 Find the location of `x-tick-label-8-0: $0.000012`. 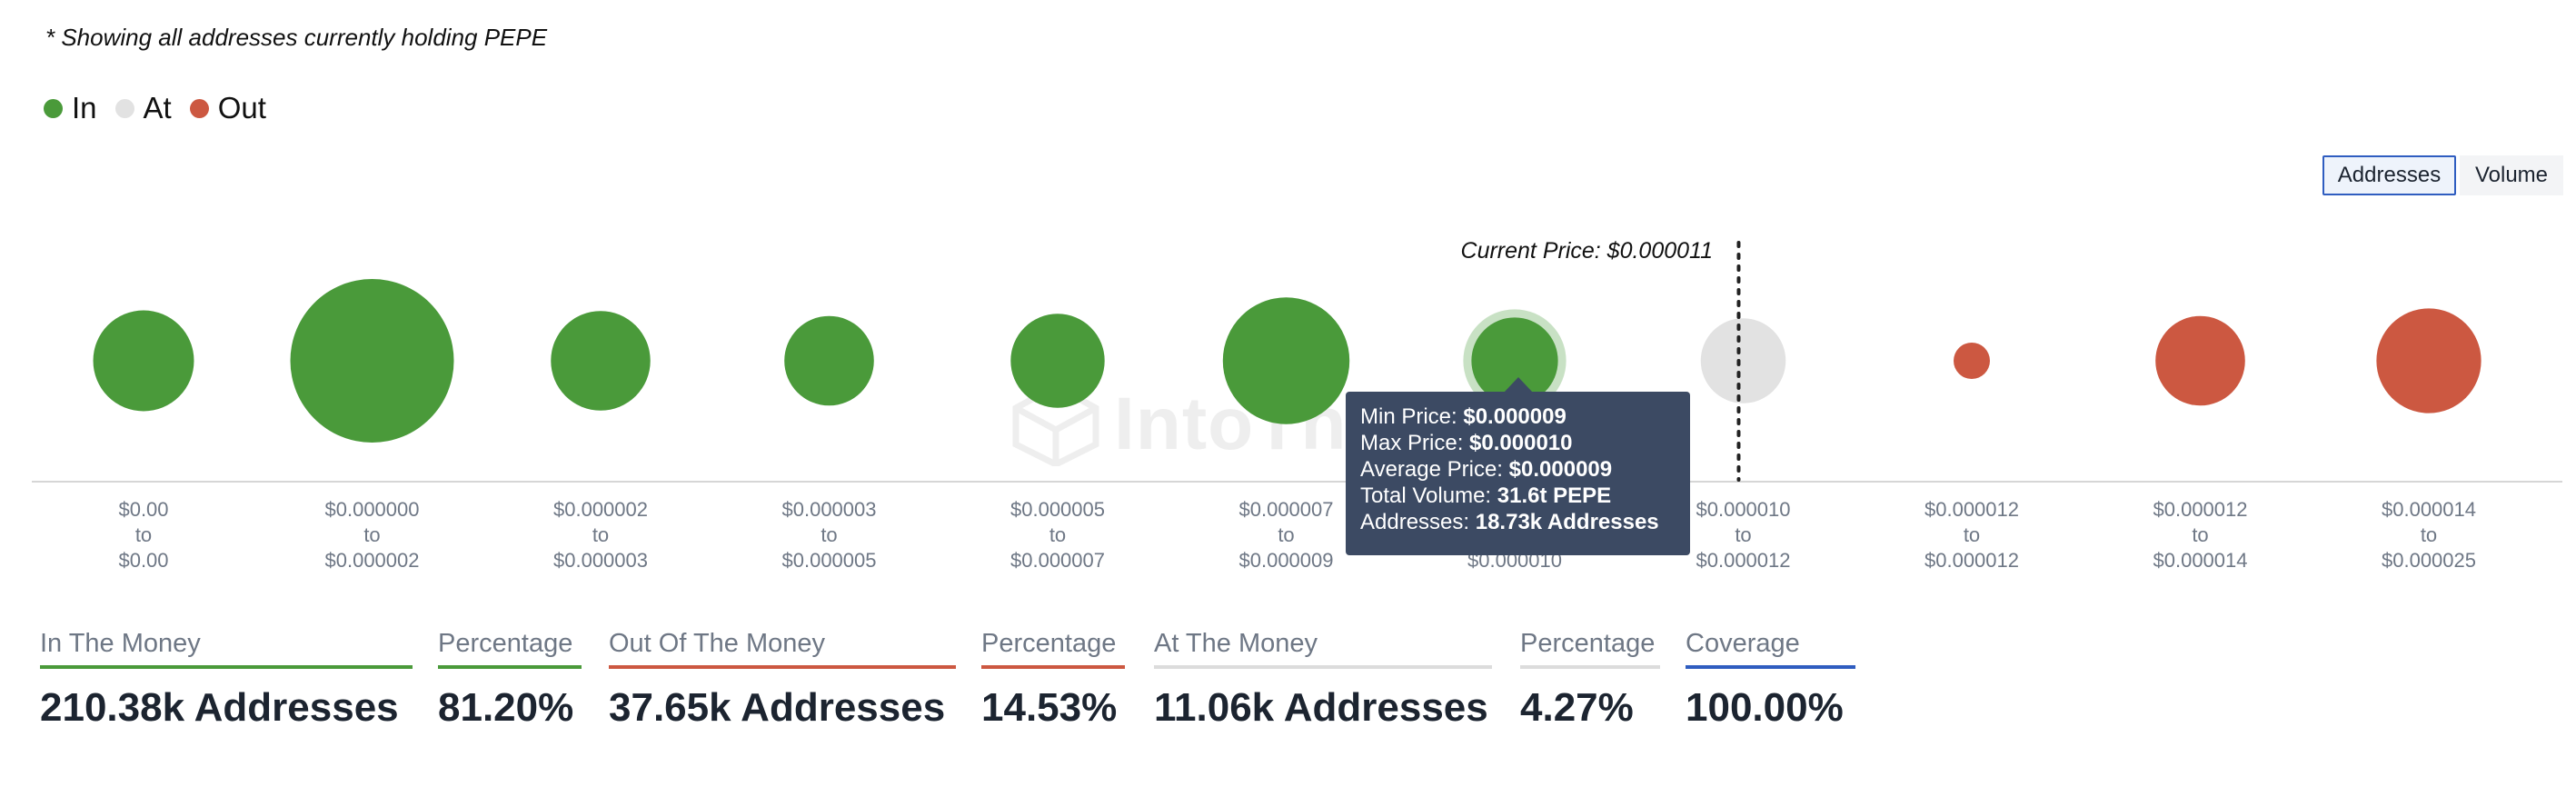

x-tick-label-8-0: $0.000012 is located at coordinates (1972, 510).